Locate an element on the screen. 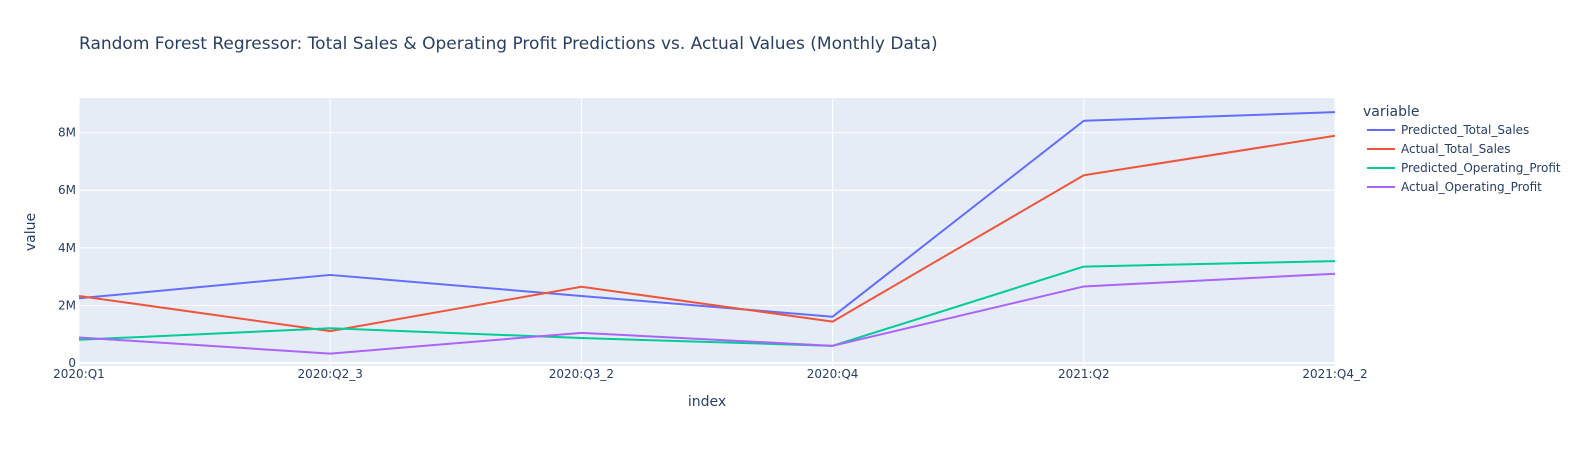  x-axis-label: index is located at coordinates (707, 402).